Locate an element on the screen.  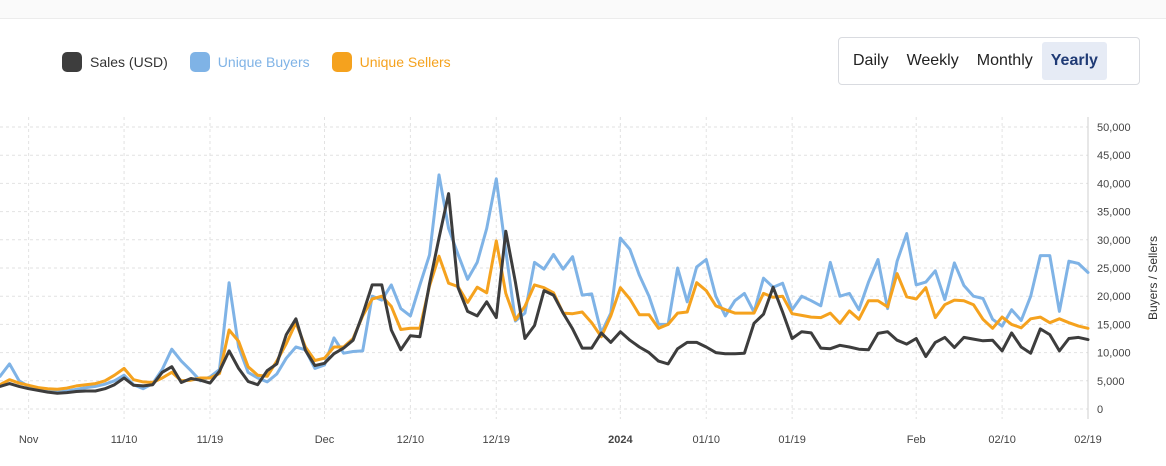
x-tick-label: 02/19 is located at coordinates (1088, 440).